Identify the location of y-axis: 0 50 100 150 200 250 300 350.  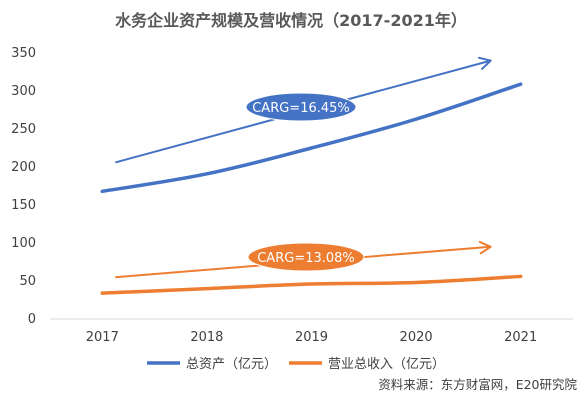
(23, 186).